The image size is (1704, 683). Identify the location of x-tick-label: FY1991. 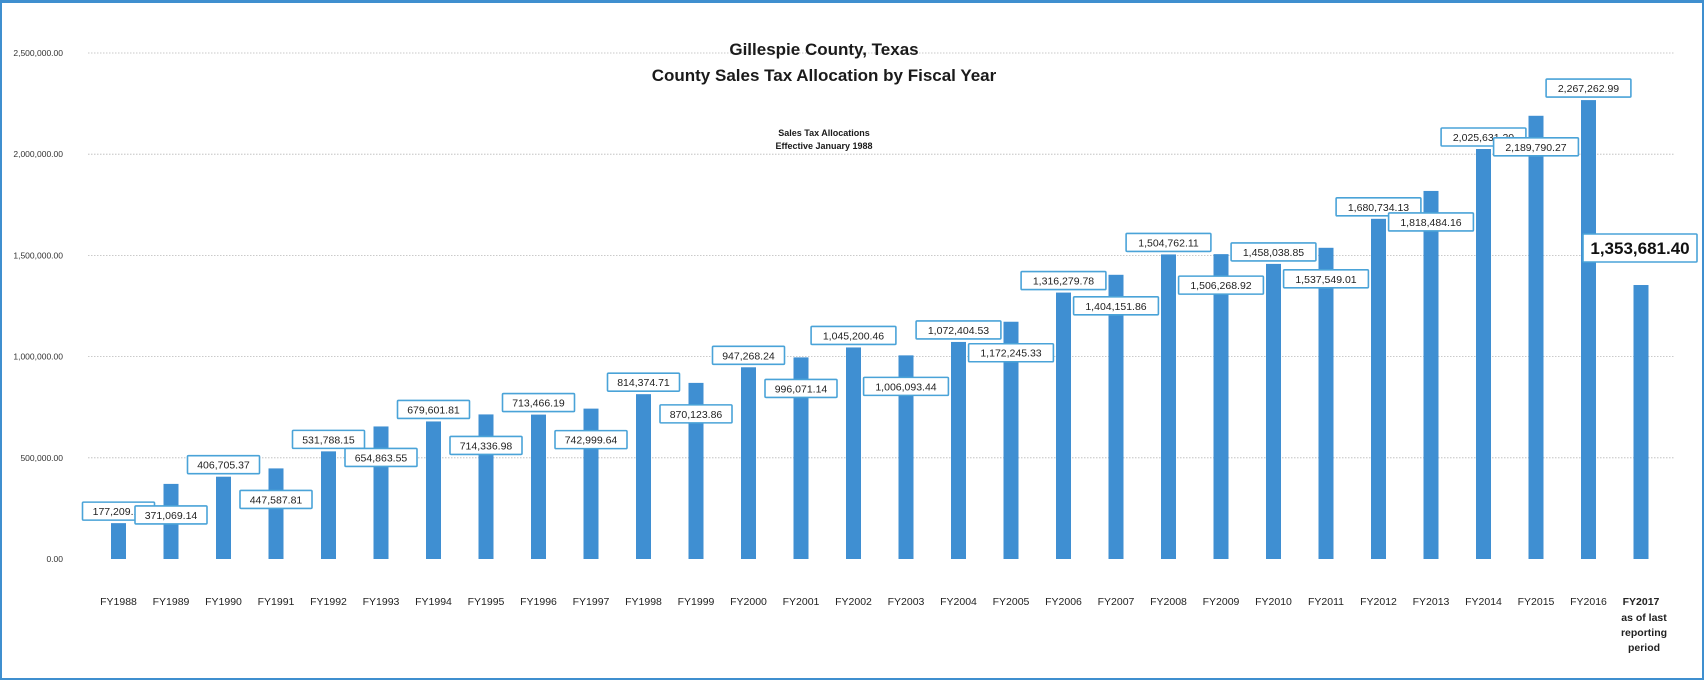
(276, 602).